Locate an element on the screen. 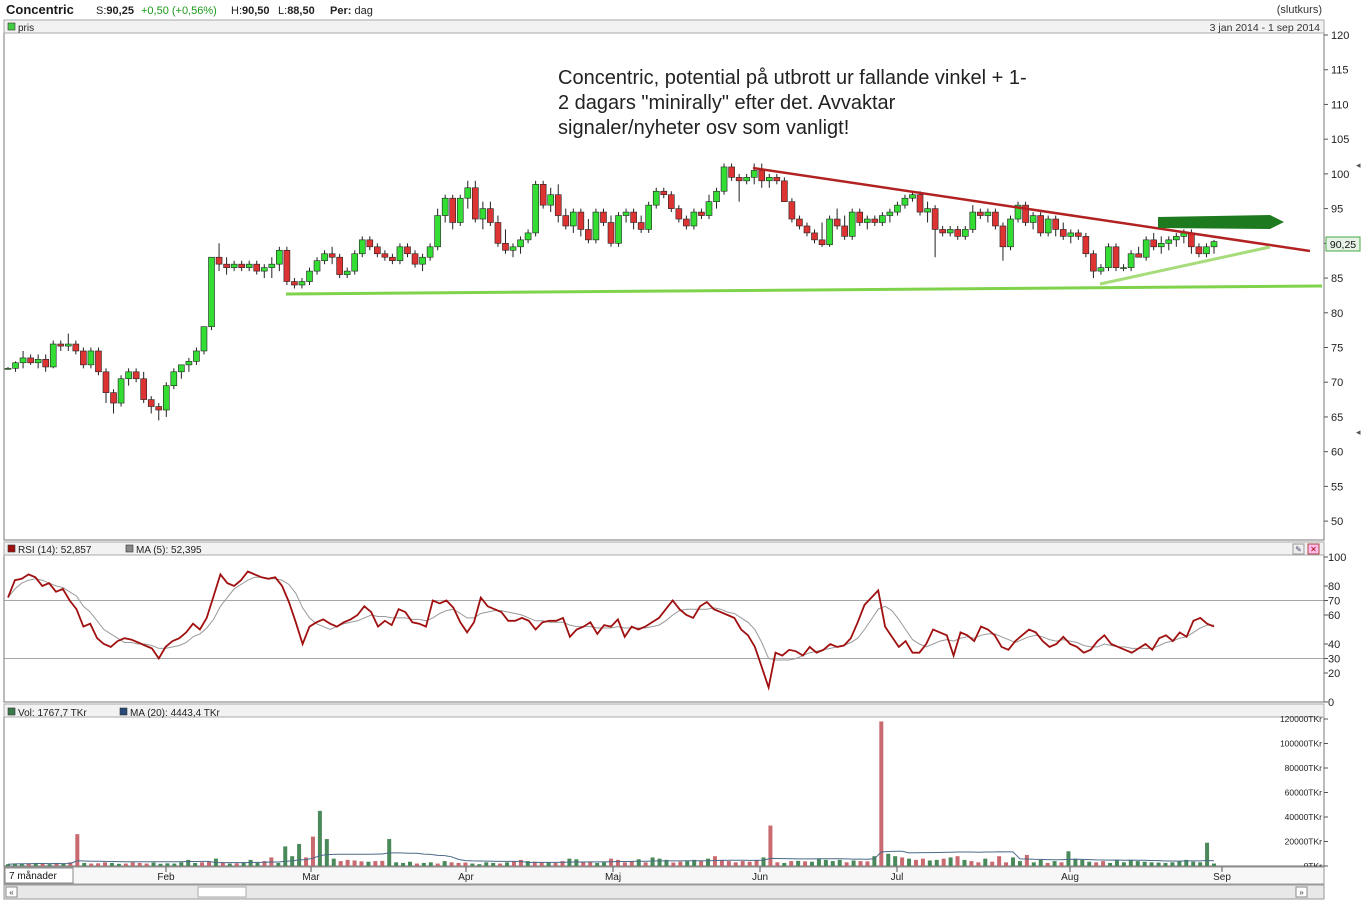 The image size is (1366, 907). double-right-arrow-icon: » is located at coordinates (1301, 892).